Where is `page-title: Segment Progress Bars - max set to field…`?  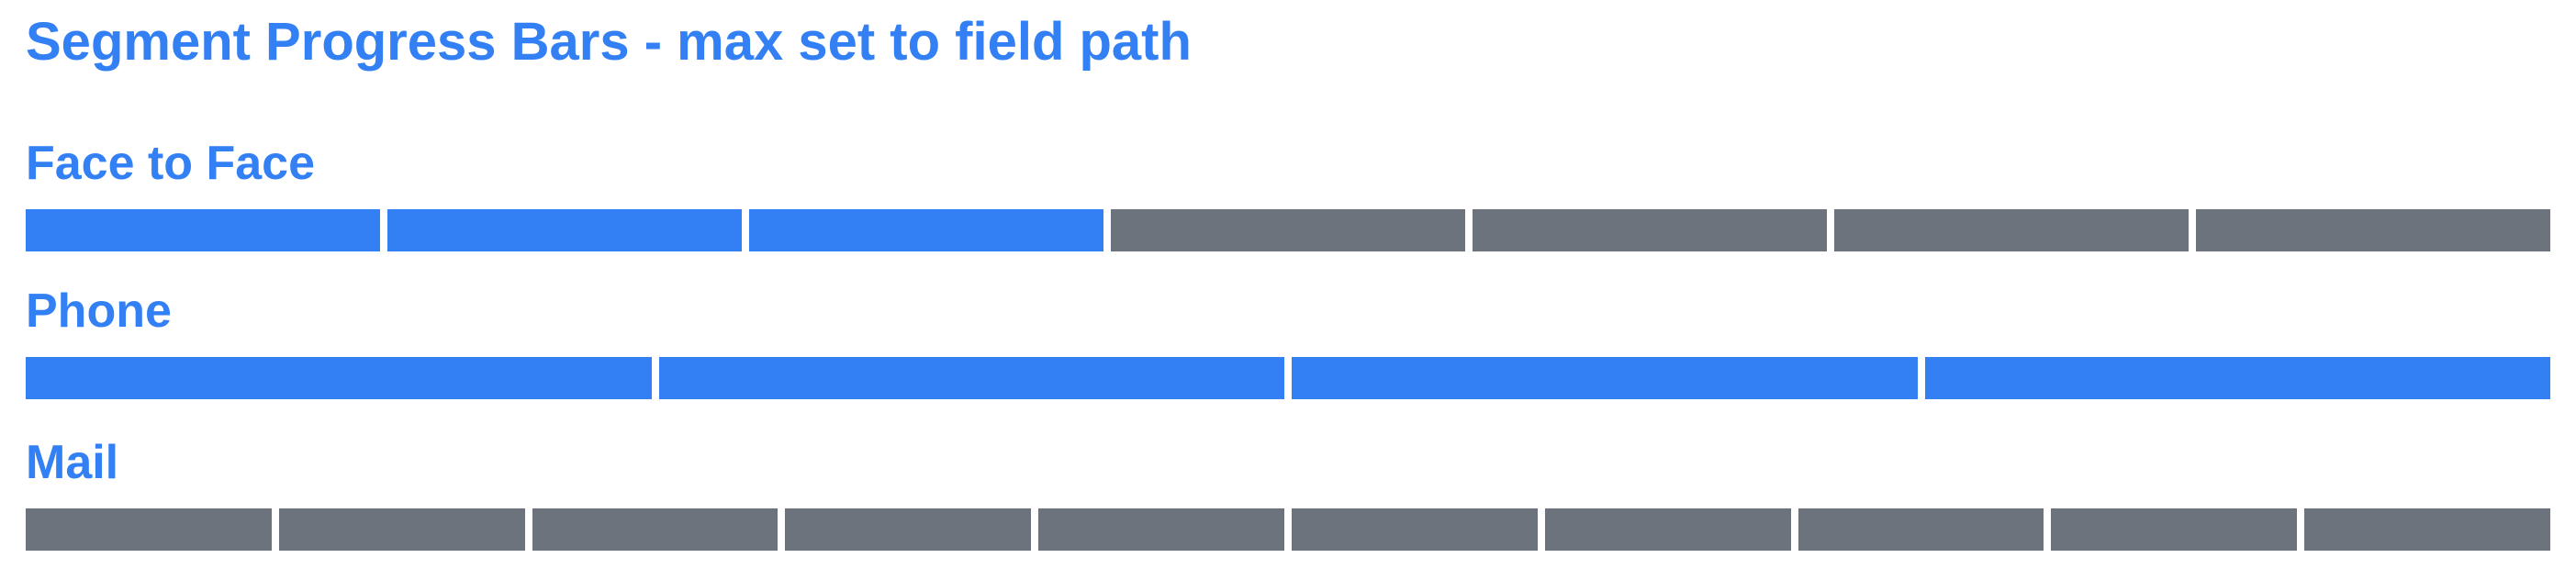
page-title: Segment Progress Bars - max set to field… is located at coordinates (609, 42).